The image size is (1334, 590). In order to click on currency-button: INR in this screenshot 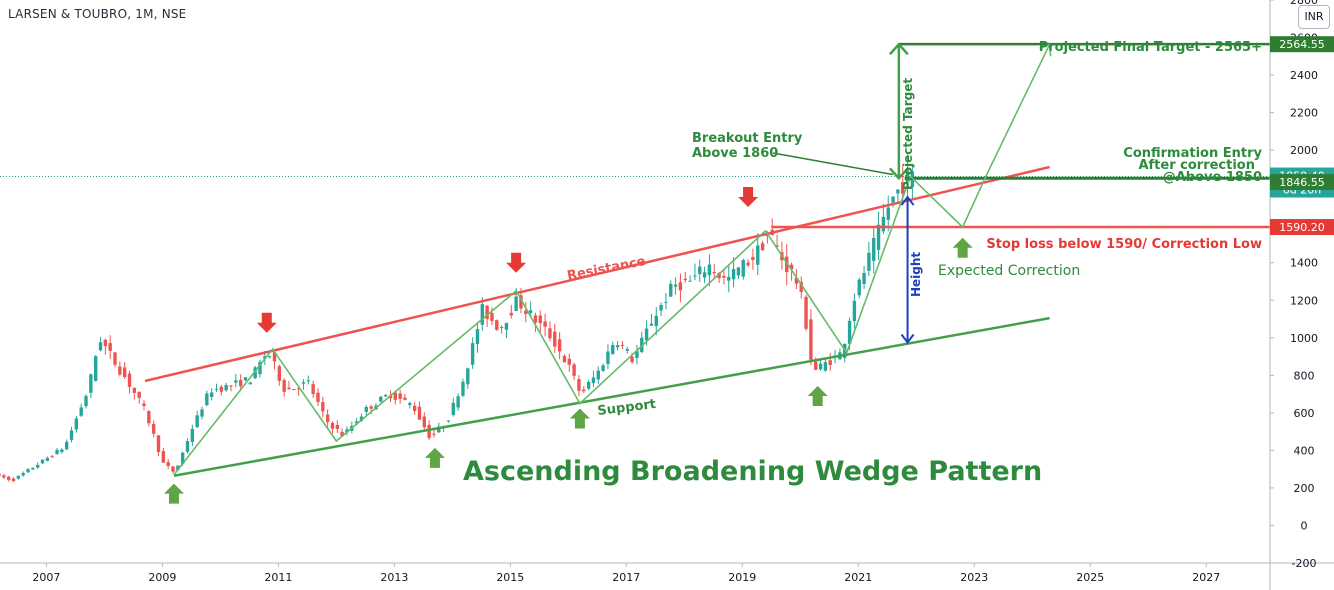, I will do `click(1314, 17)`.